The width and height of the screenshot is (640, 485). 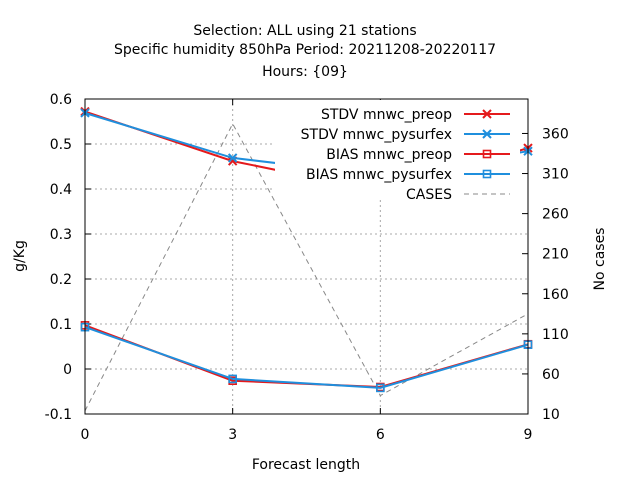 I want to click on legend-background, so click(x=397, y=150).